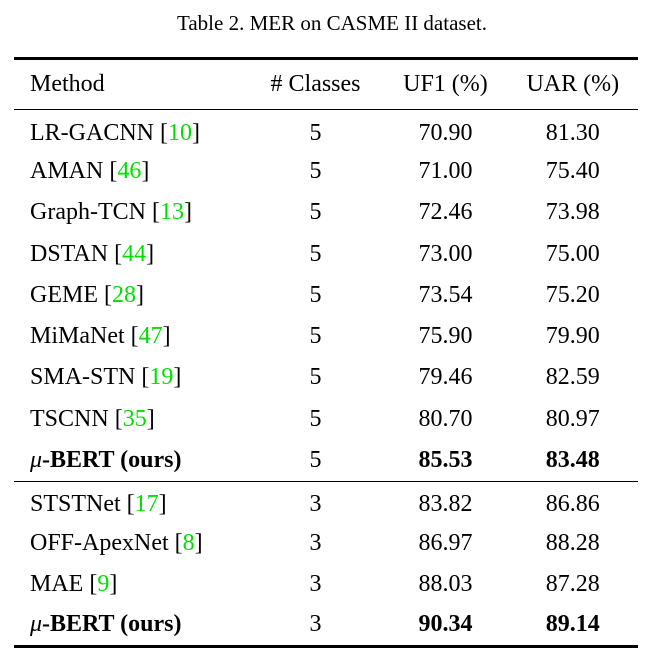  Describe the element at coordinates (326, 171) in the screenshot. I see `table-row: AMAN [46] 5 71.00 75.40` at that location.